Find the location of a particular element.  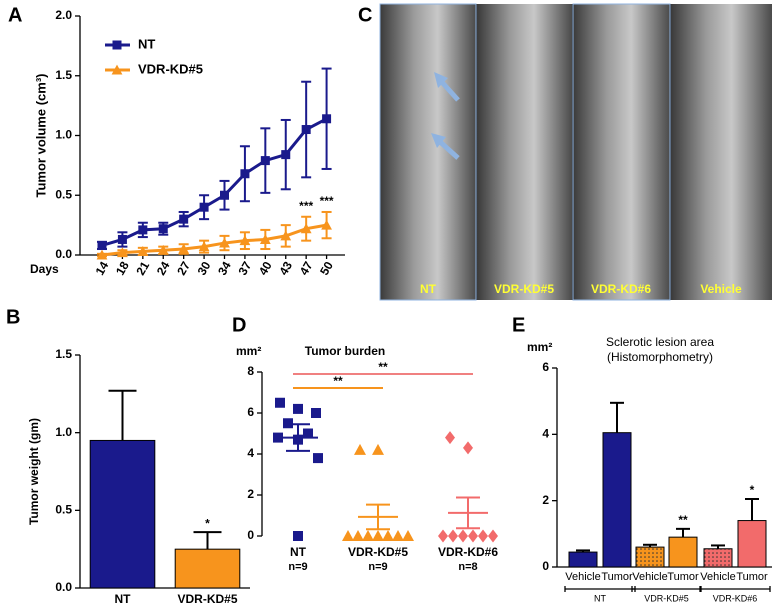

annotation: * is located at coordinates (207, 523).